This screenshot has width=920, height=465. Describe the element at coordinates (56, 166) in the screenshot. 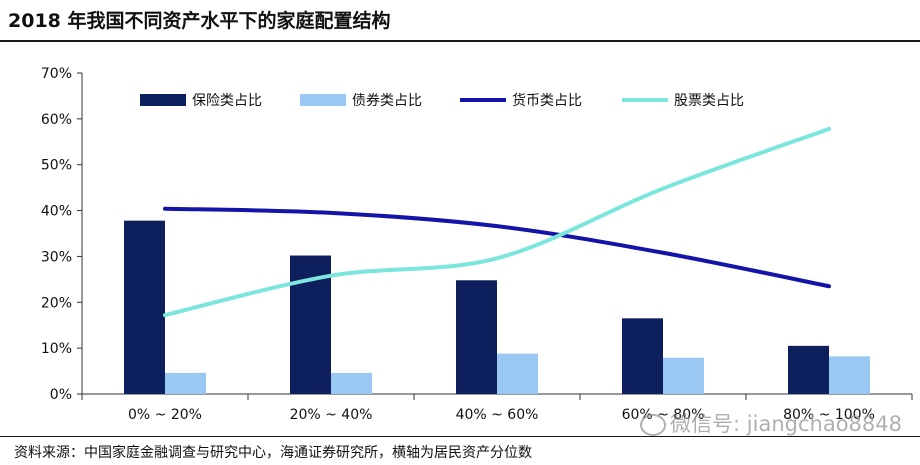

I see `y-tick-label: 50%` at that location.